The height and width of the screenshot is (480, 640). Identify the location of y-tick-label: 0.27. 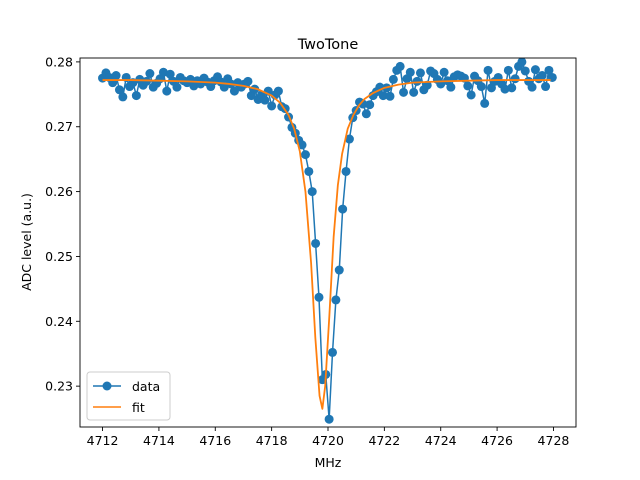
(59, 126).